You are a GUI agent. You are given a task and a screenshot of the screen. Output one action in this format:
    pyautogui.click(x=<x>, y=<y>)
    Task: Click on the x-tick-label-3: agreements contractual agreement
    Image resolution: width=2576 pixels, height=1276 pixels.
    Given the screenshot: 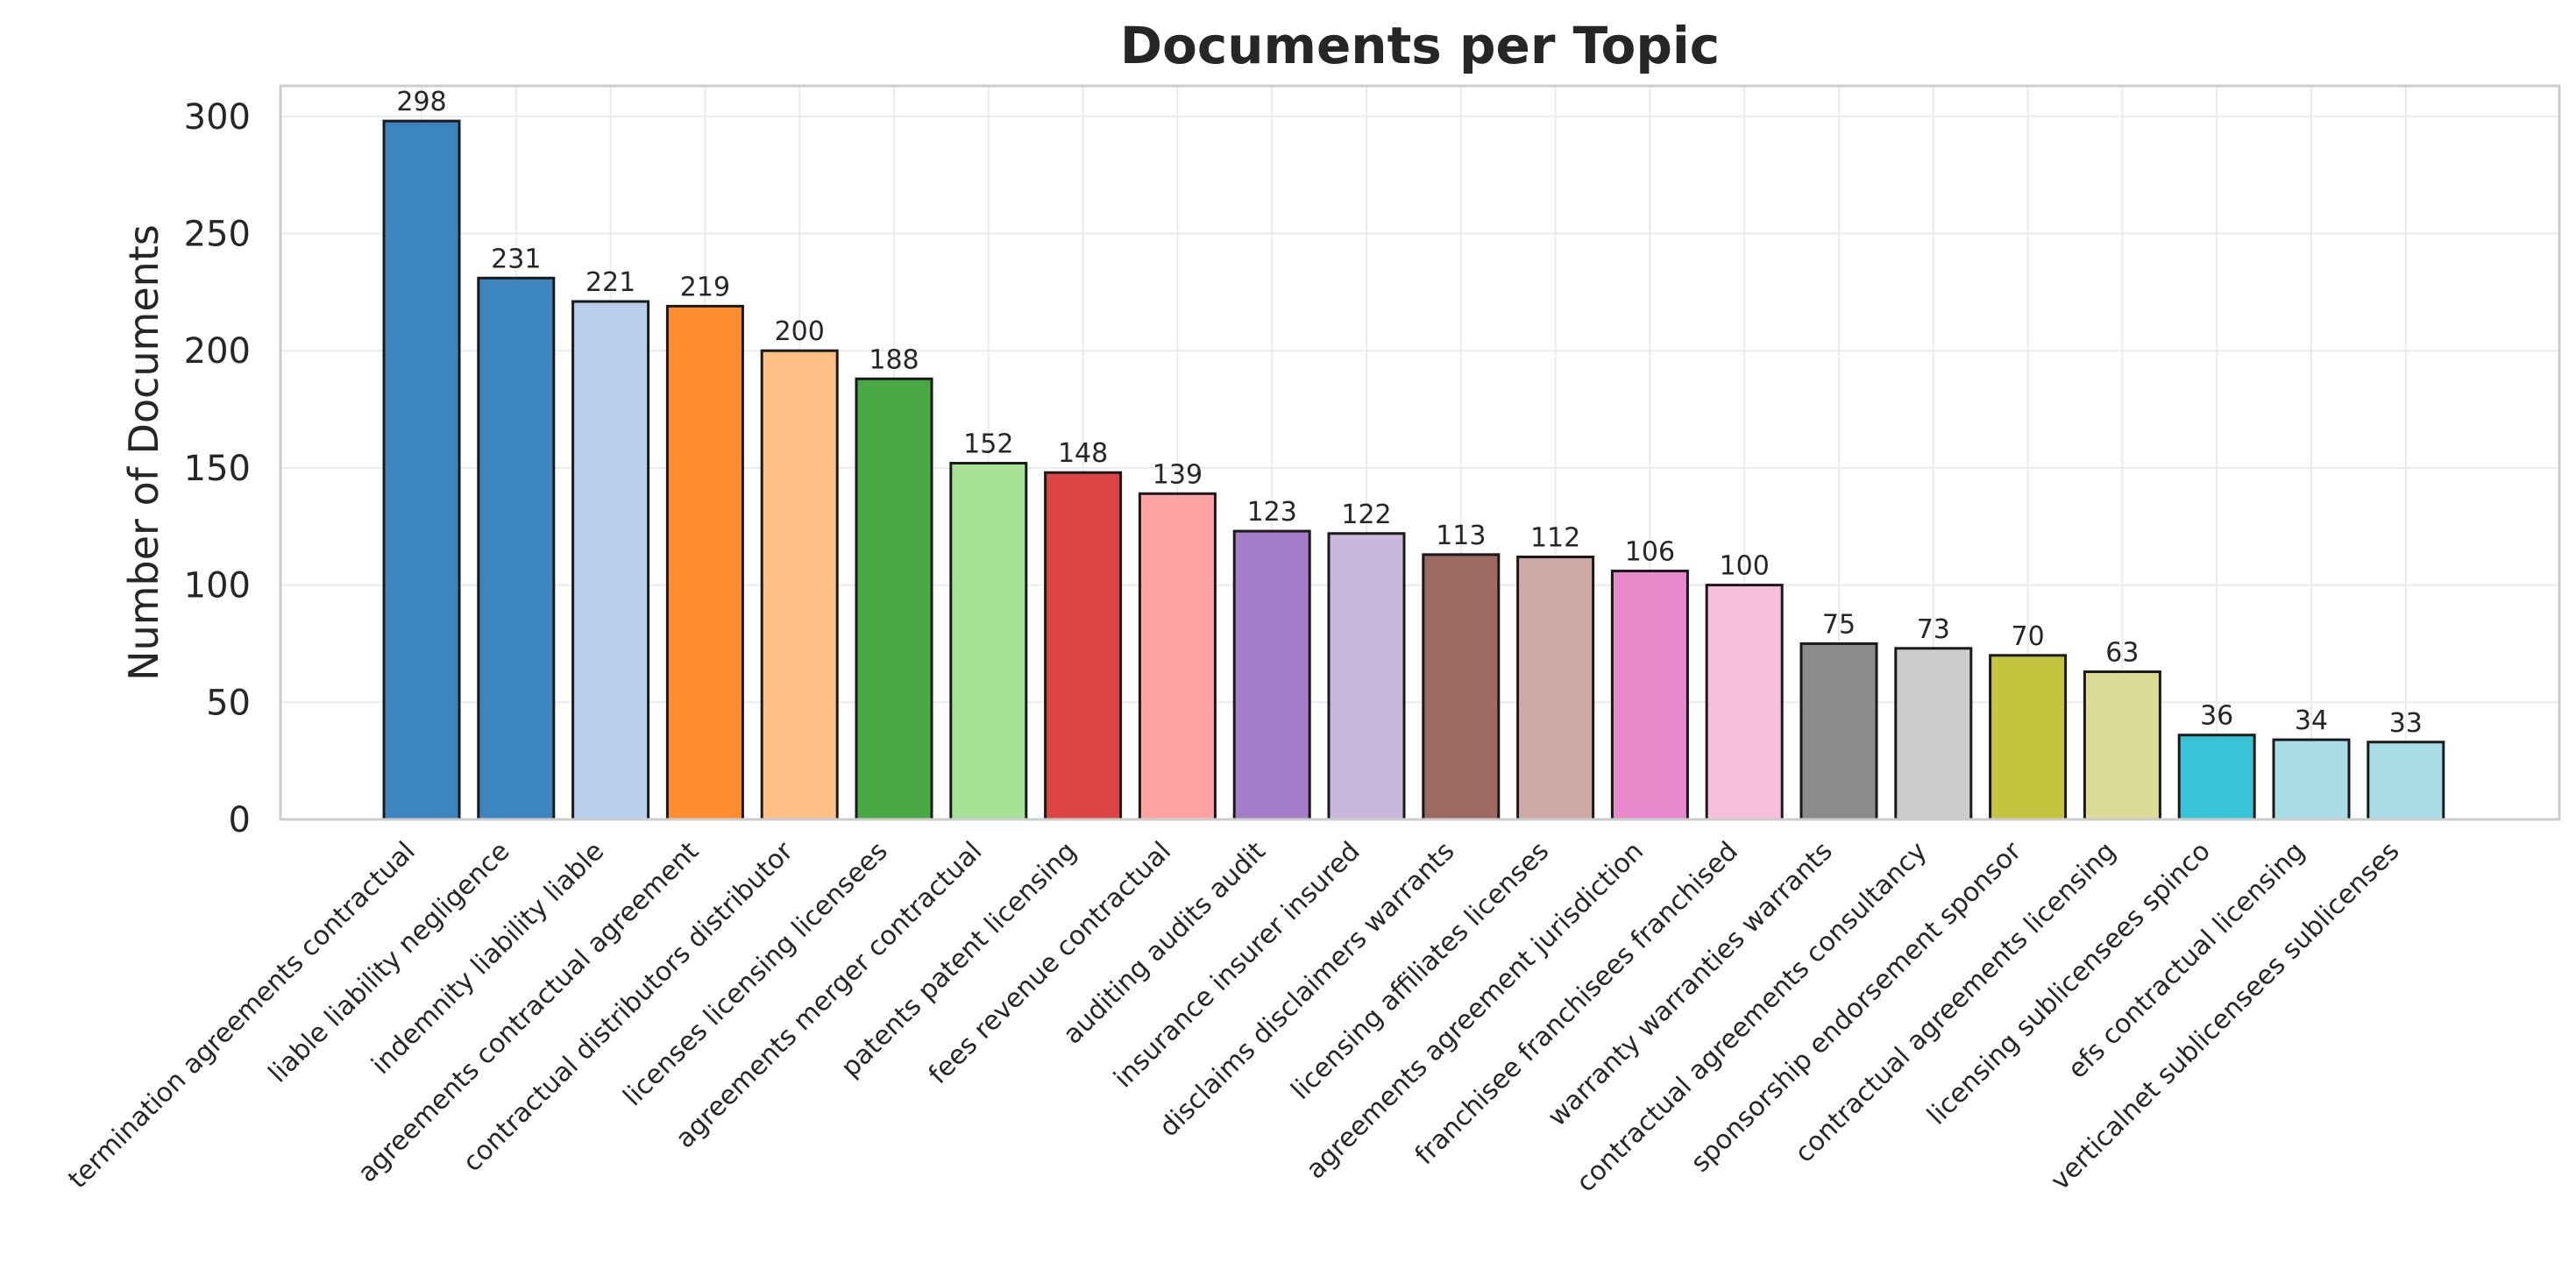 What is the action you would take?
    pyautogui.click(x=528, y=1012)
    